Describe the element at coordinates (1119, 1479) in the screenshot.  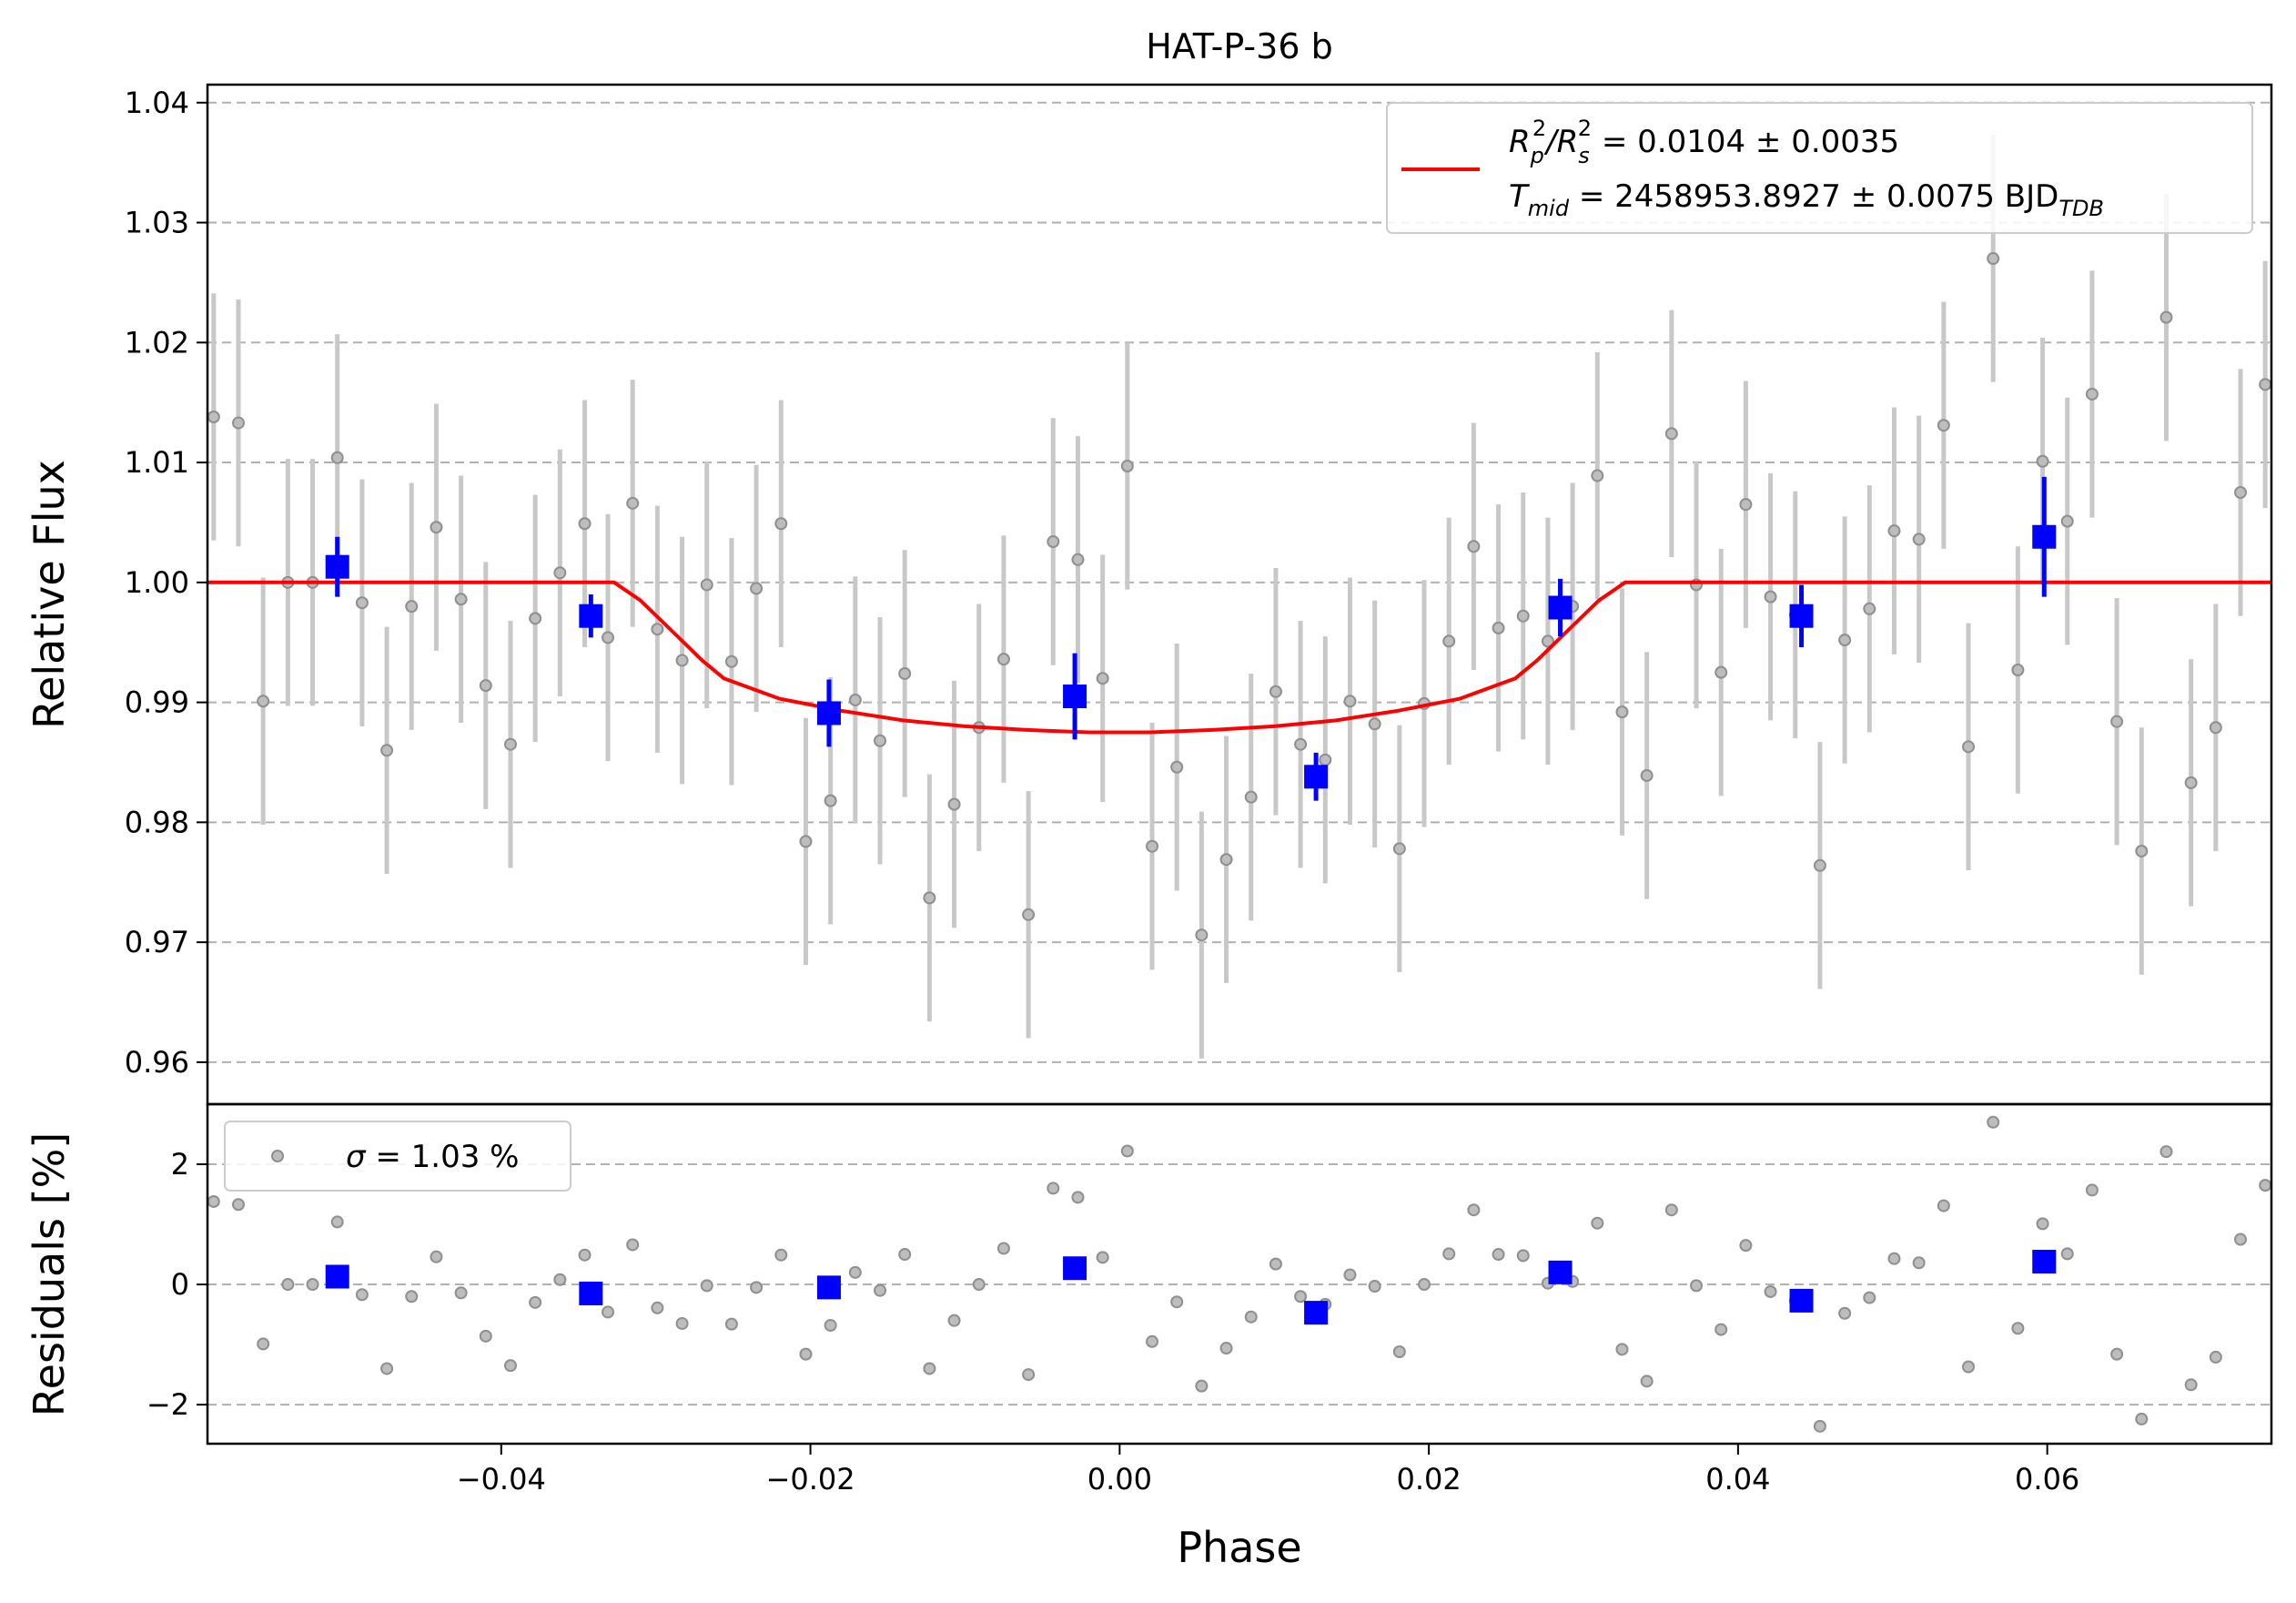
I see `x-tick-label: 0.00` at that location.